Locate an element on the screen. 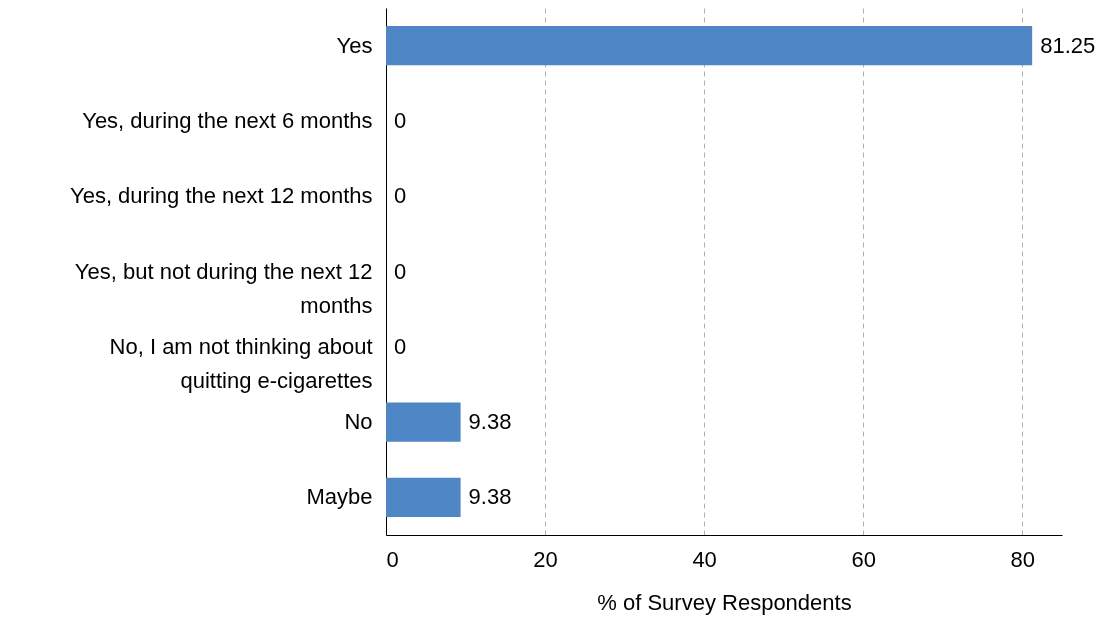 The image size is (1110, 634). y-tick-label: Maybe is located at coordinates (339, 497).